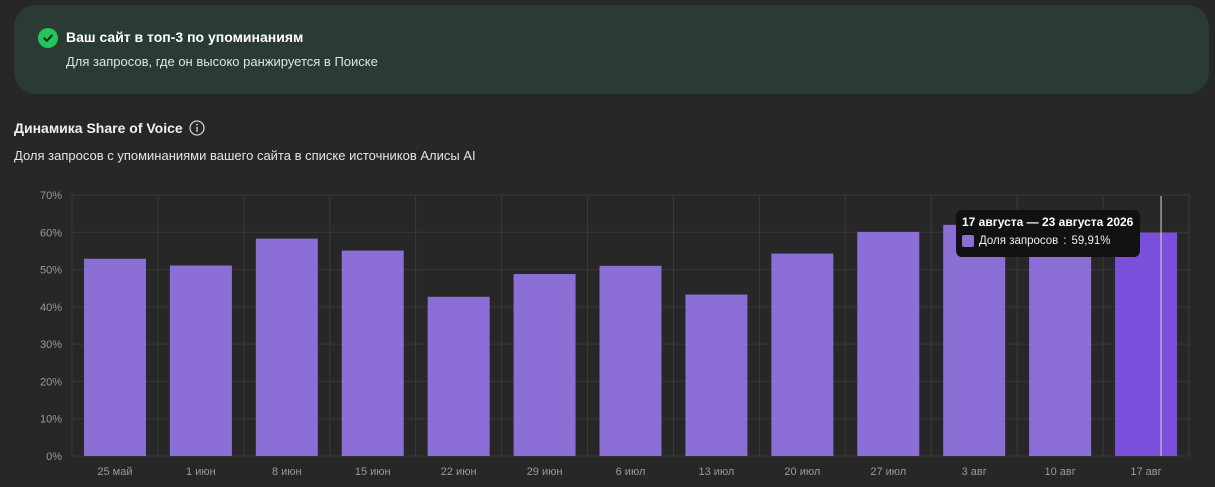  What do you see at coordinates (48, 38) in the screenshot?
I see `check-circle-icon` at bounding box center [48, 38].